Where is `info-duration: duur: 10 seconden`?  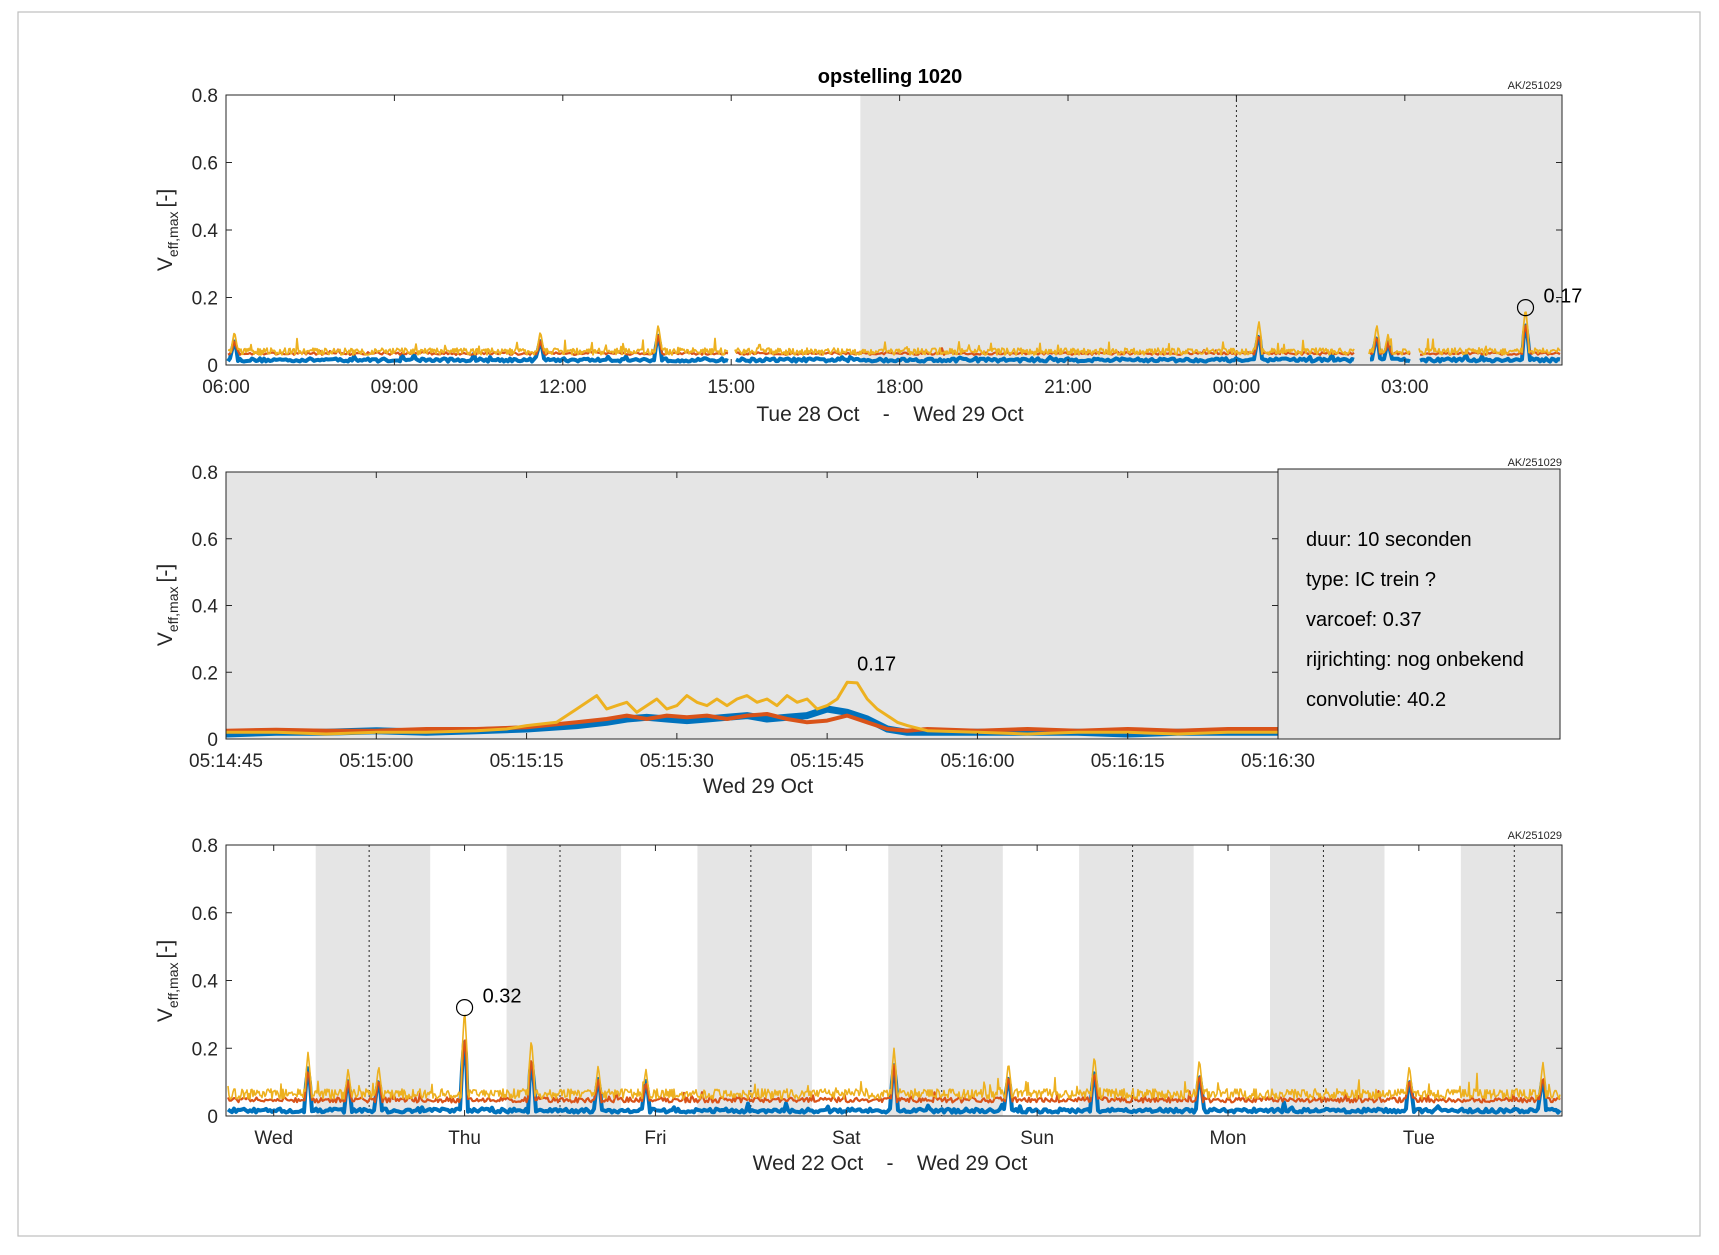
info-duration: duur: 10 seconden is located at coordinates (1389, 540).